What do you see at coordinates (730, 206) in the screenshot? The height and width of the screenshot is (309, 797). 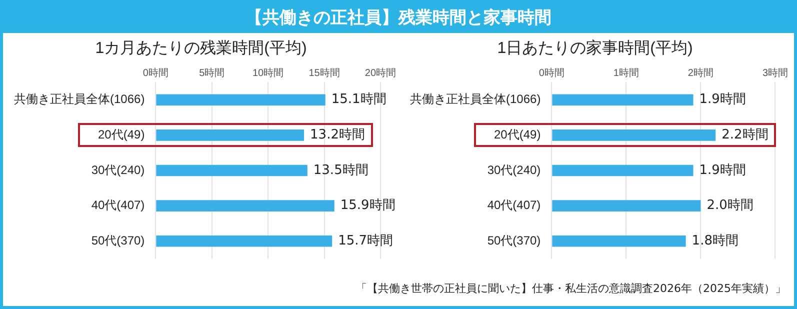 I see `data-label: 2.0時間` at bounding box center [730, 206].